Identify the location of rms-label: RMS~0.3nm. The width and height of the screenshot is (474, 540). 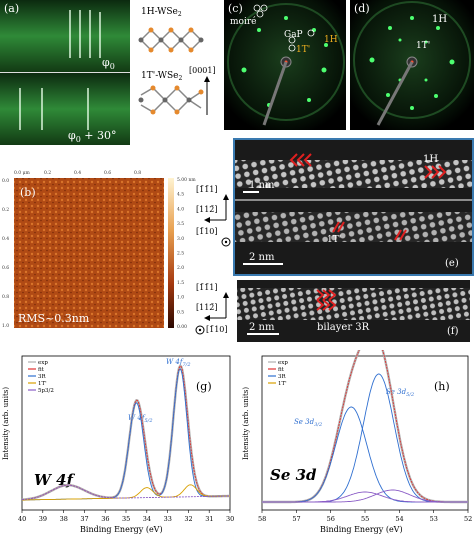
(54, 318).